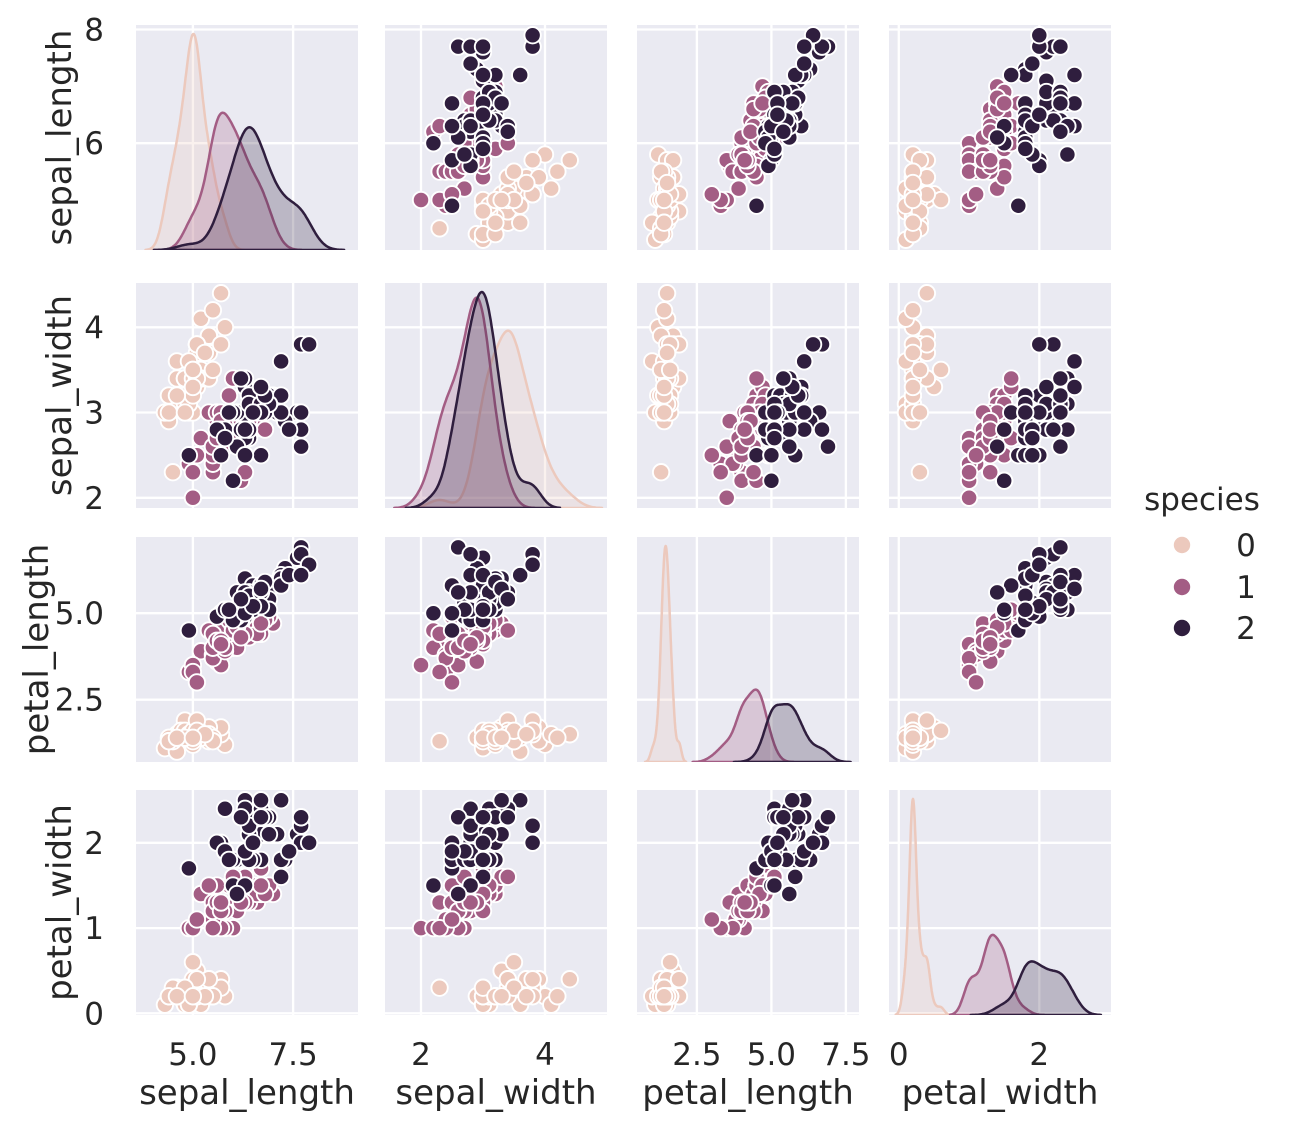 Image resolution: width=1289 pixels, height=1131 pixels. Describe the element at coordinates (192, 1055) in the screenshot. I see `x-tick-label: 5.0` at that location.